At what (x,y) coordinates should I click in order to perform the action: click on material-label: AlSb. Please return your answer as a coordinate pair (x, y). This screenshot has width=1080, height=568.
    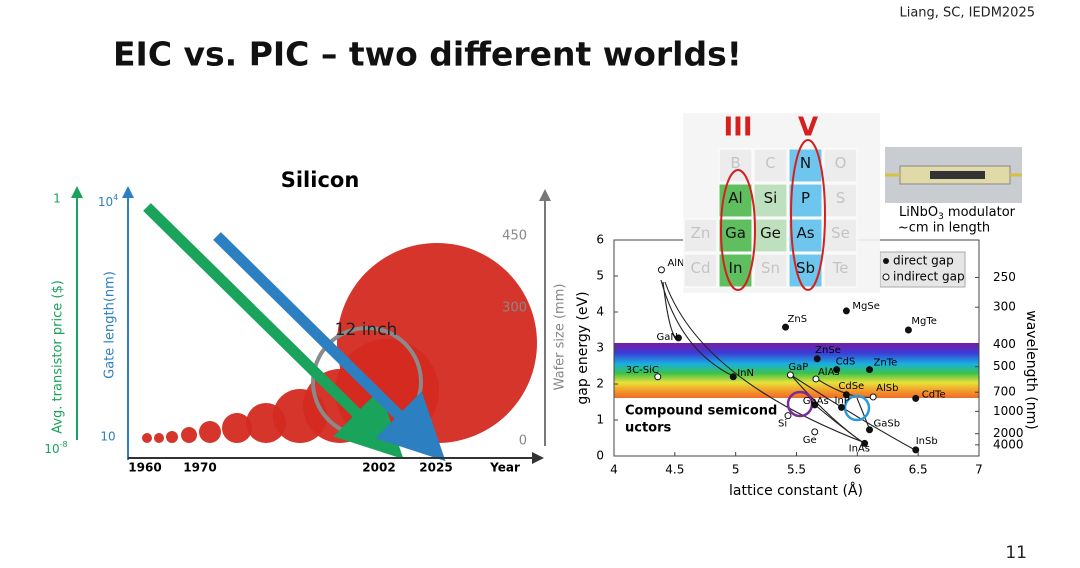
    Looking at the image, I should click on (887, 388).